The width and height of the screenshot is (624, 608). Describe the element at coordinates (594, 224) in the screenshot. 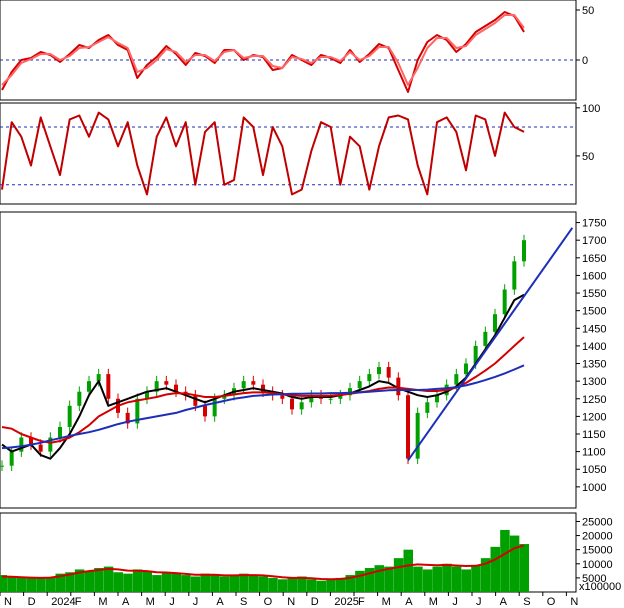

I see `y-tick-label: 1750` at that location.